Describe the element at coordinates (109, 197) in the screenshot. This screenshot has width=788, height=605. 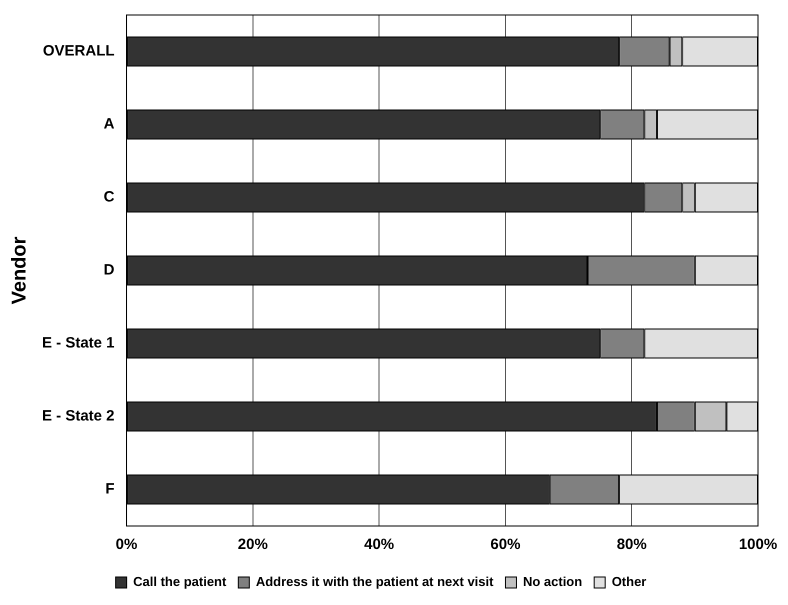
I see `y-tick-label: C` at that location.